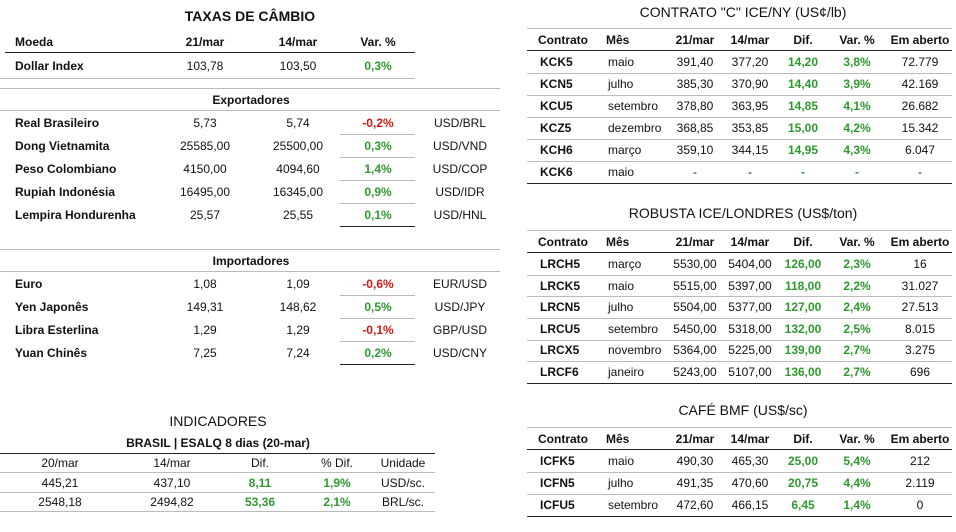 This screenshot has height=532, width=956. I want to click on cell: 16345,00, so click(298, 192).